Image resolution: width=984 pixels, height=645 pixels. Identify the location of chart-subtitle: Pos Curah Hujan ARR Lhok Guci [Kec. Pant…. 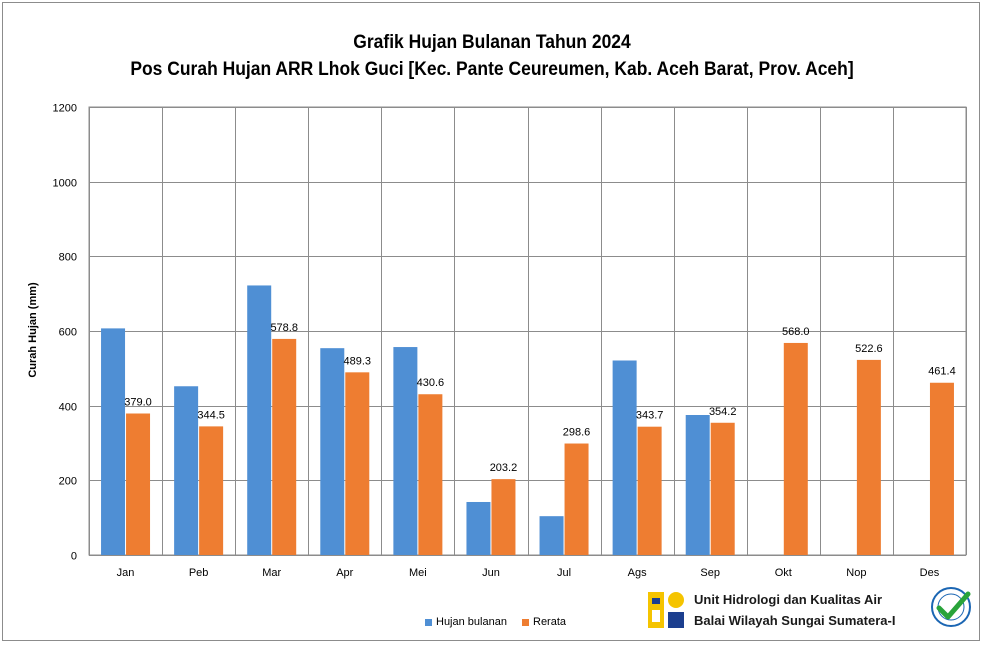
(492, 69).